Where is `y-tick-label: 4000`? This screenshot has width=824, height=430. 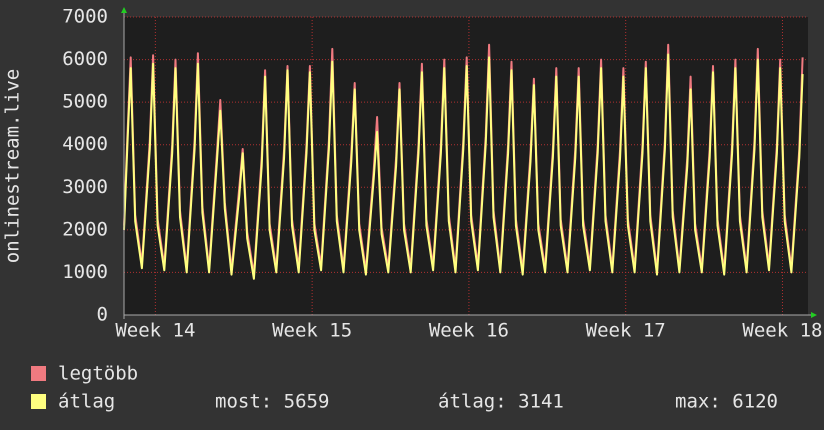
y-tick-label: 4000 is located at coordinates (85, 144).